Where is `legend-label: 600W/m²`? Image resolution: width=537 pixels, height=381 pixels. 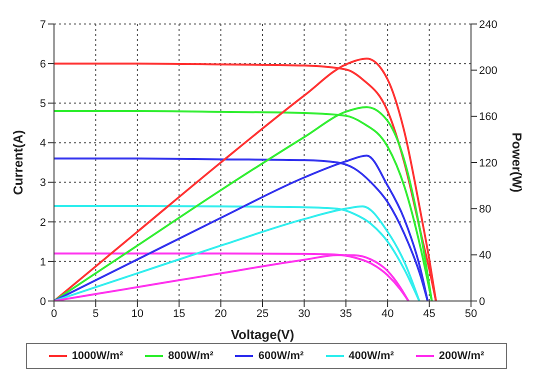
legend-label: 600W/m² is located at coordinates (281, 356).